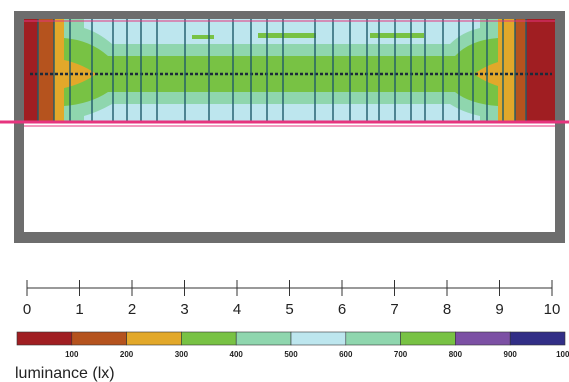  What do you see at coordinates (397, 35) in the screenshot?
I see `heat-streak-right` at bounding box center [397, 35].